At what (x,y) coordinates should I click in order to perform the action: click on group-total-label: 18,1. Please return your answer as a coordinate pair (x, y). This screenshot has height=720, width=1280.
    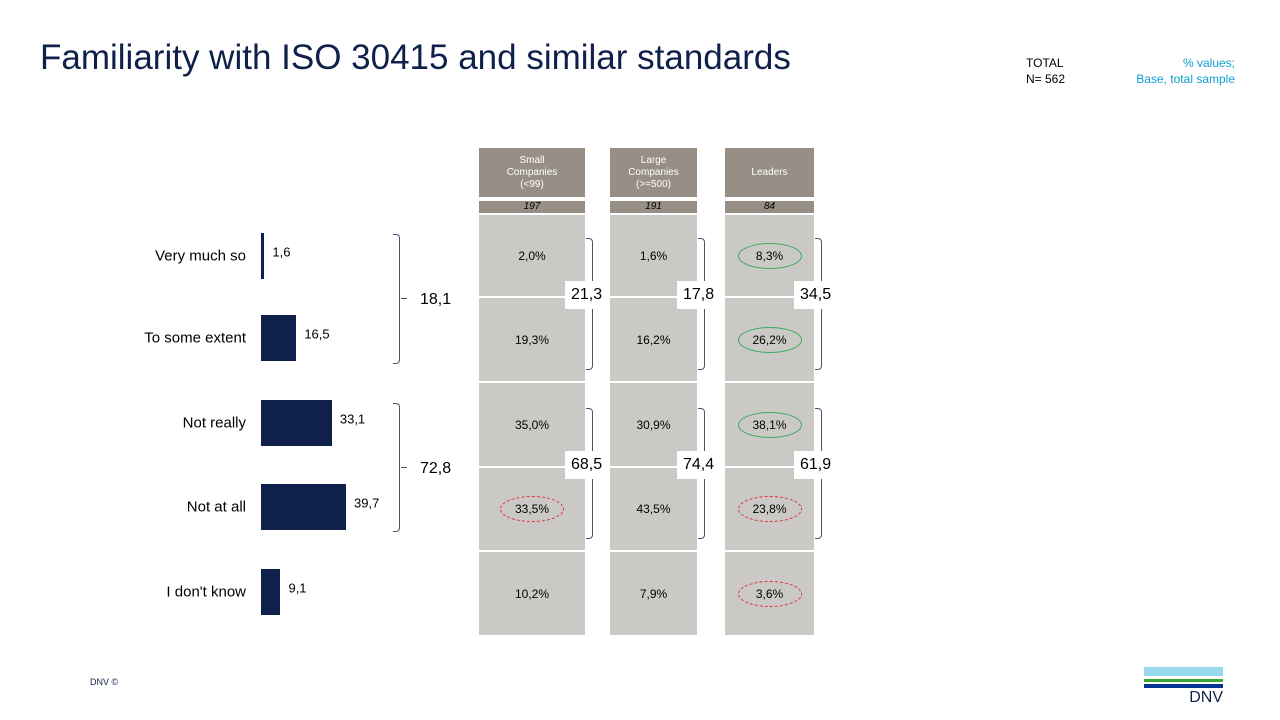
    Looking at the image, I should click on (436, 299).